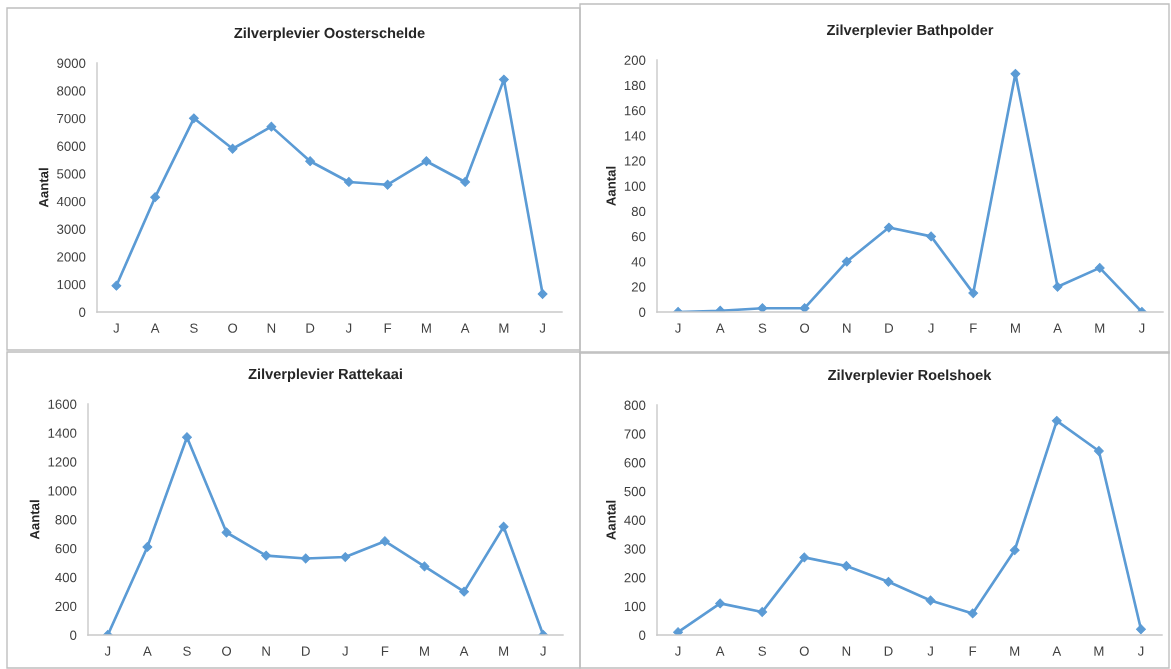 The image size is (1171, 669). Describe the element at coordinates (71, 201) in the screenshot. I see `y-tick-label: 4000` at that location.